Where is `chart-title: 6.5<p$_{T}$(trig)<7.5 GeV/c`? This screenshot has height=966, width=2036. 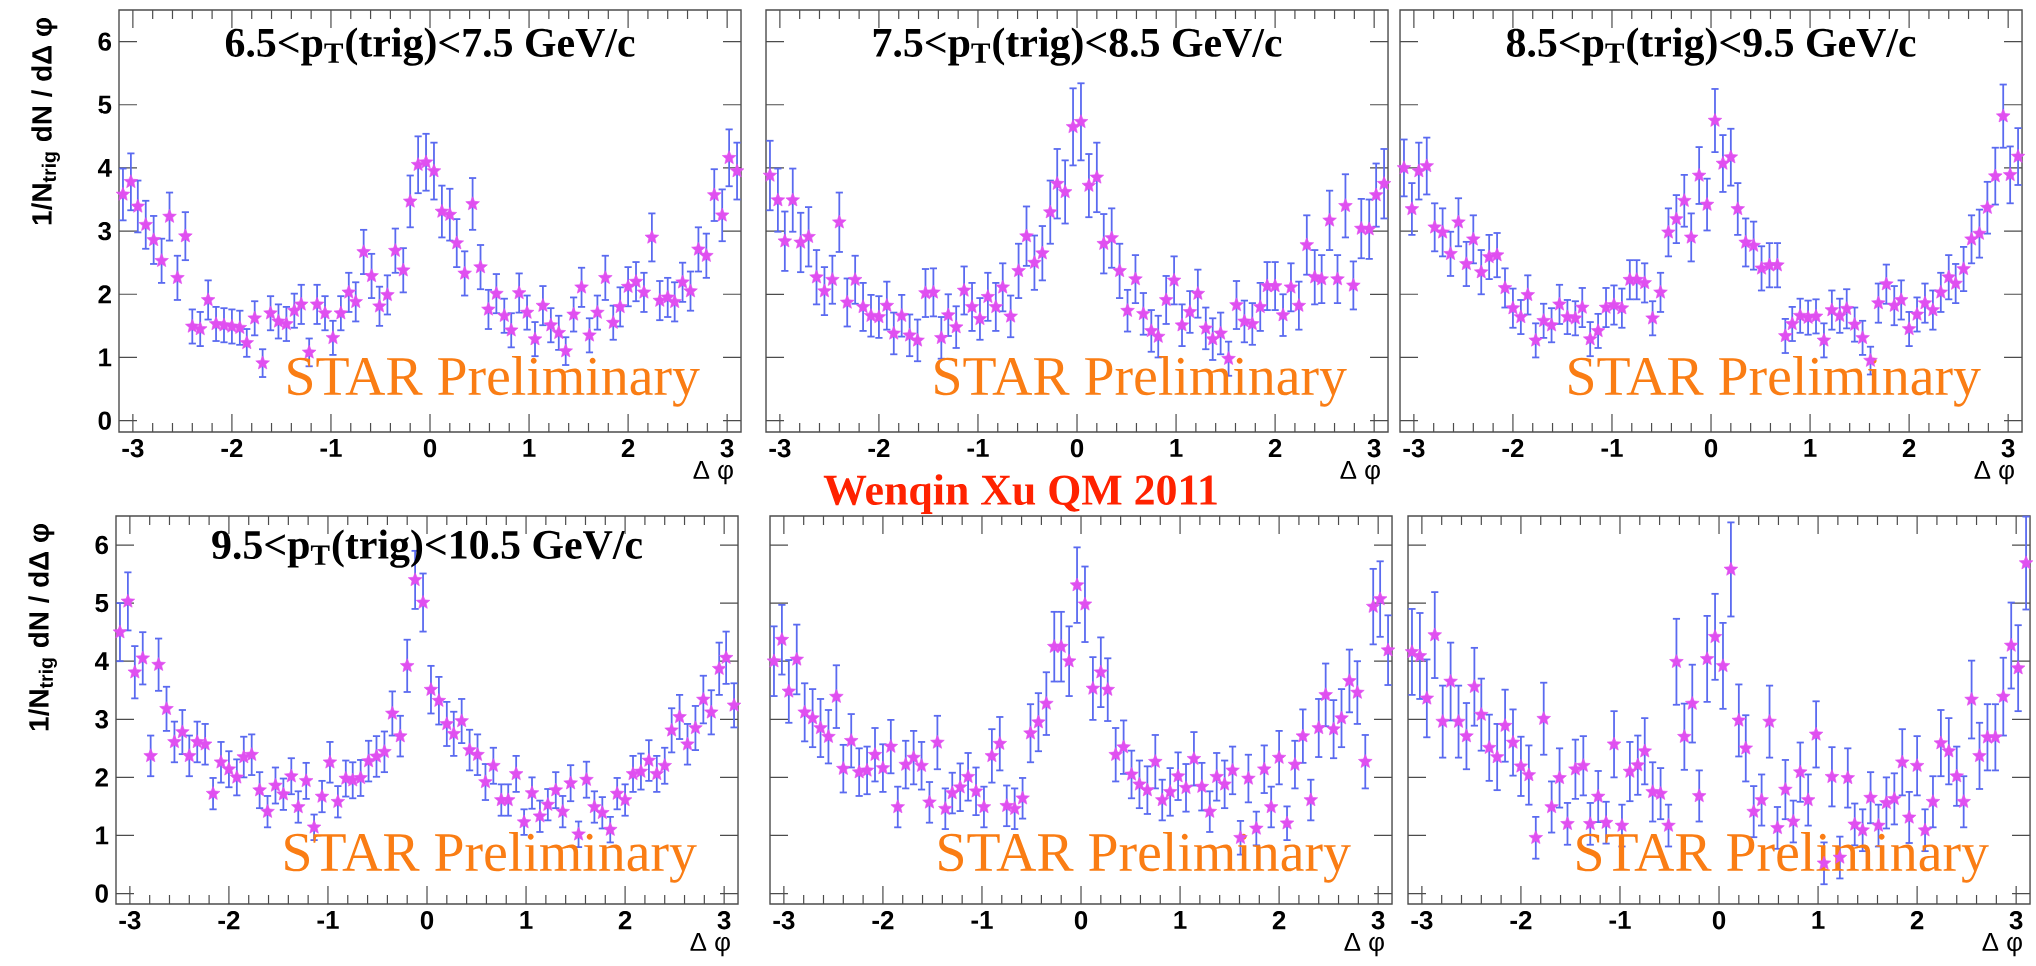
chart-title: 6.5<p$_{T}$(trig)<7.5 GeV/c is located at coordinates (430, 46).